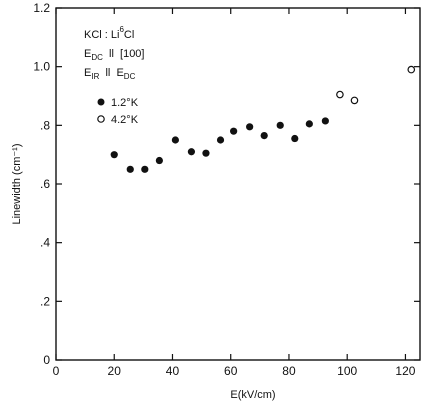  I want to click on annotation-material-main: KCl : Li, so click(101, 35).